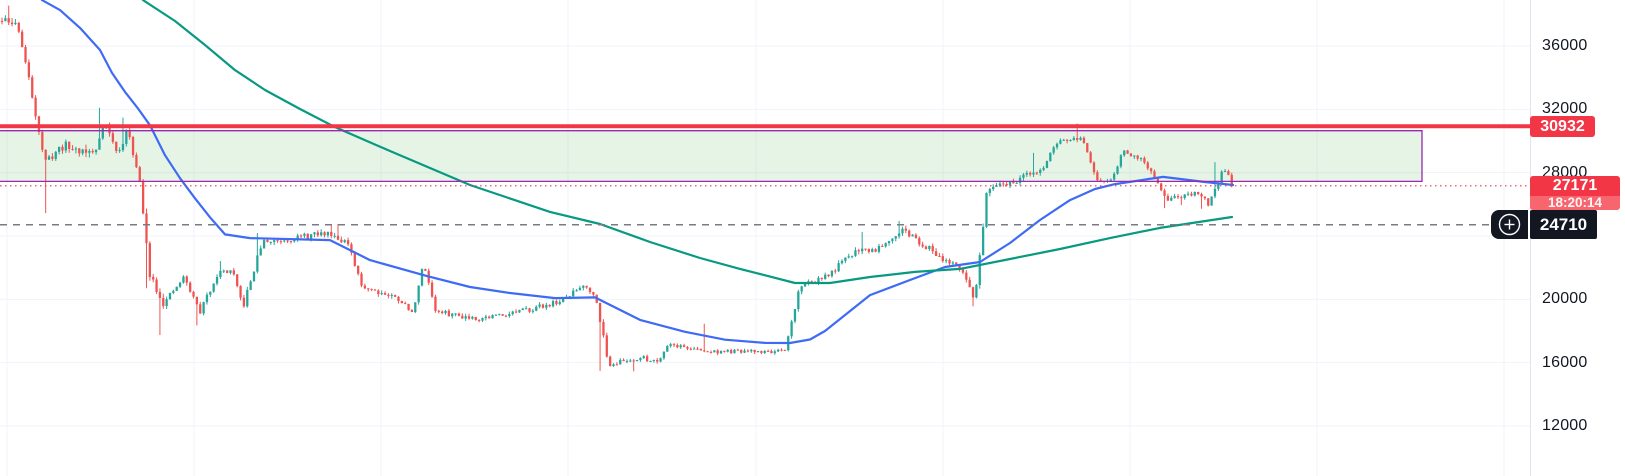 Image resolution: width=1625 pixels, height=476 pixels. Describe the element at coordinates (1565, 45) in the screenshot. I see `axis-tick-label: 36000` at that location.